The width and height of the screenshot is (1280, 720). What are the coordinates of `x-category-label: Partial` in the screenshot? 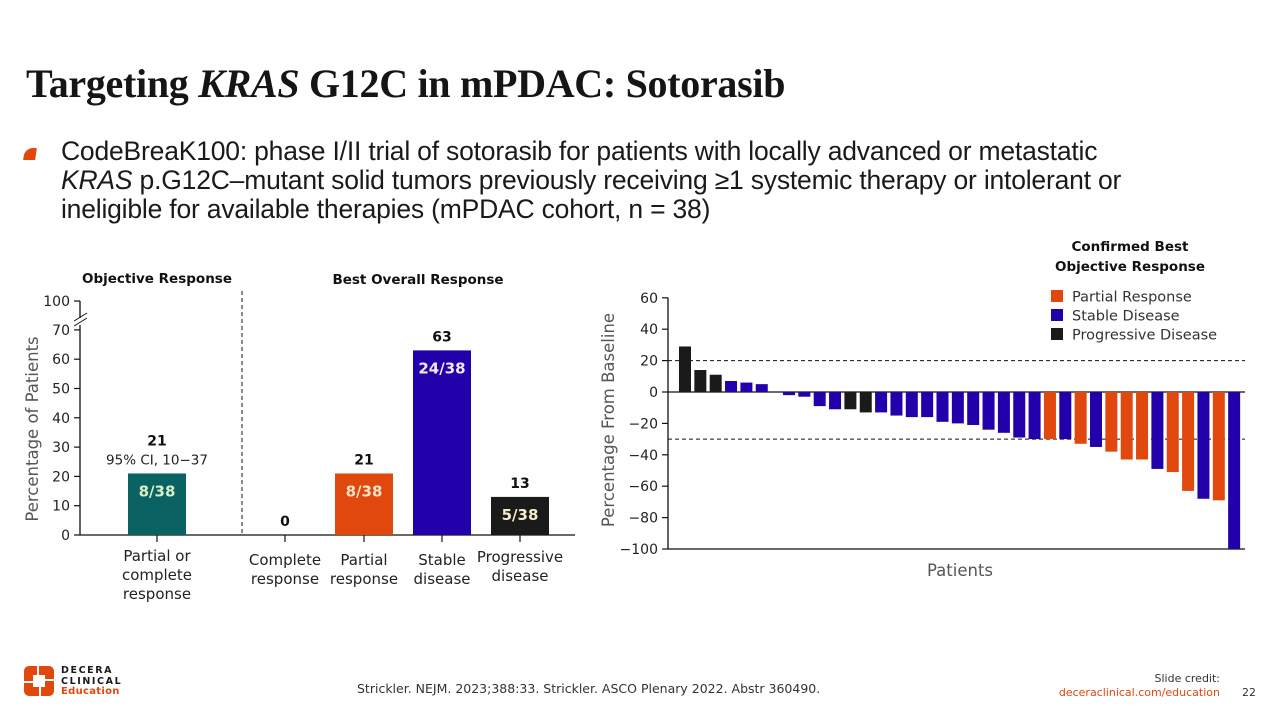 It's located at (363, 560).